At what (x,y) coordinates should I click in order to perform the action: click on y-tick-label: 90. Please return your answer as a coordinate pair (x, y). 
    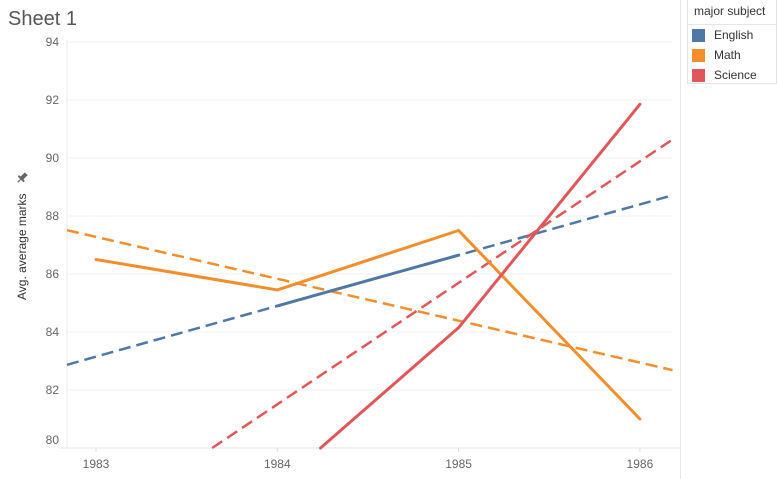
    Looking at the image, I should click on (53, 158).